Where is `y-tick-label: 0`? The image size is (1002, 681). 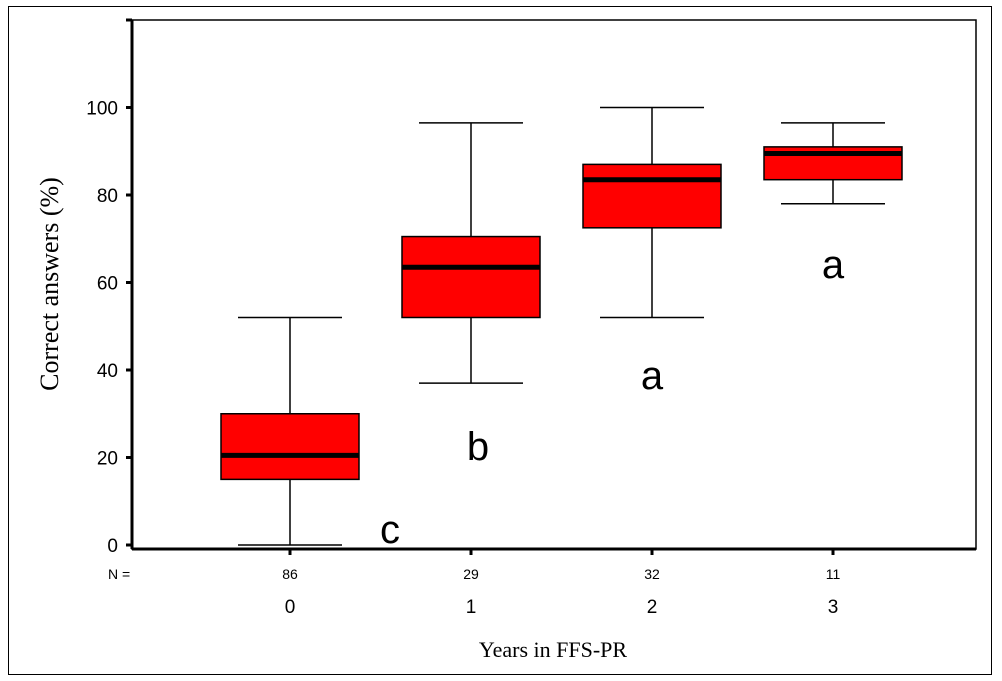 y-tick-label: 0 is located at coordinates (112, 546).